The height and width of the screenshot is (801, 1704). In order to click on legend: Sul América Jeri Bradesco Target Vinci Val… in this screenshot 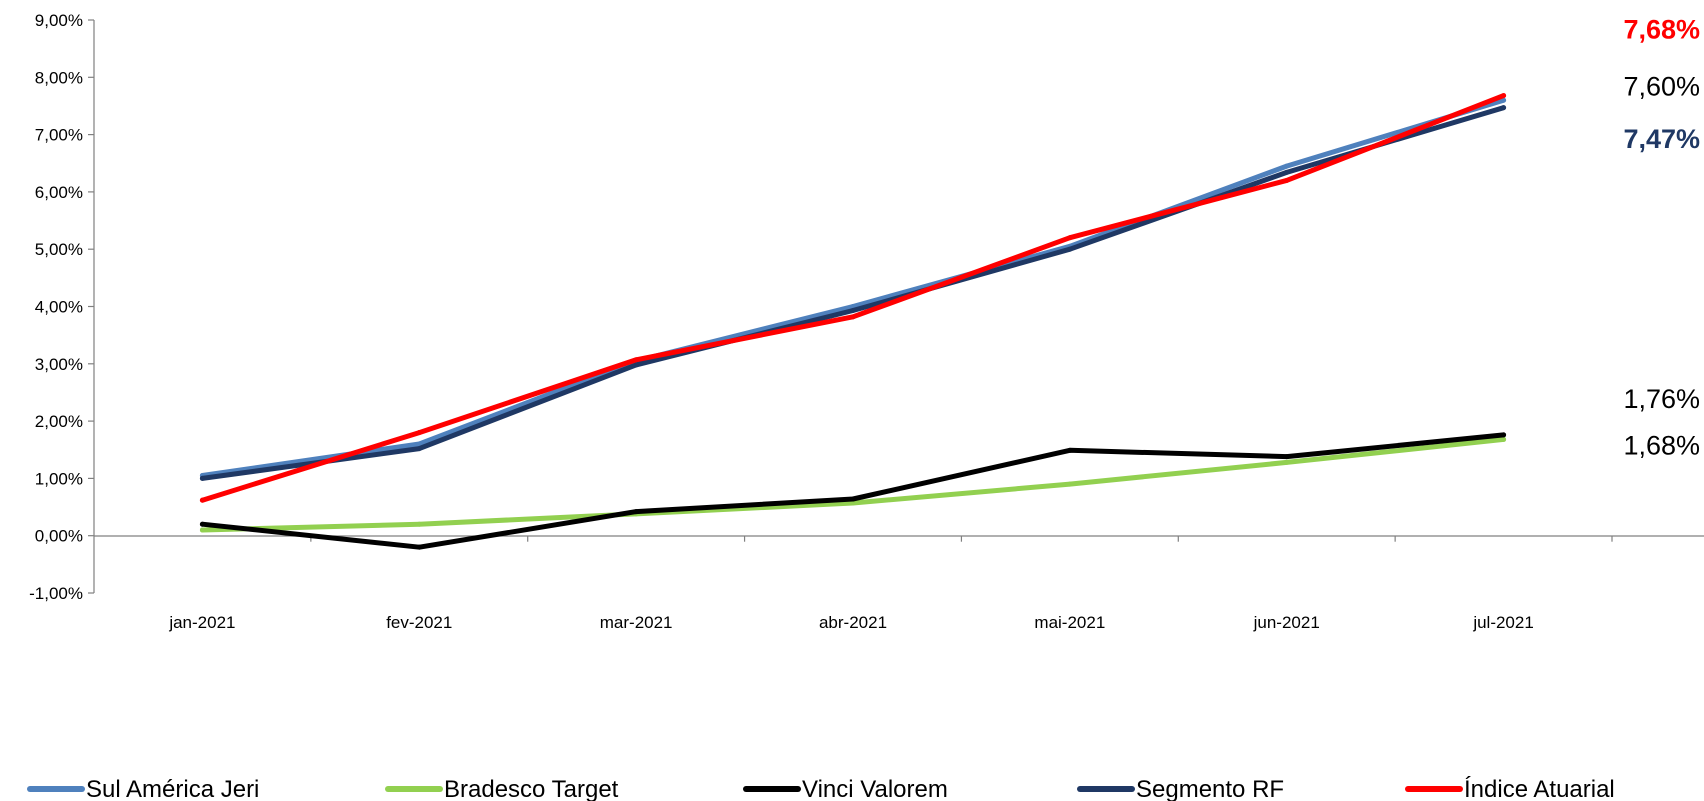, I will do `click(821, 788)`.